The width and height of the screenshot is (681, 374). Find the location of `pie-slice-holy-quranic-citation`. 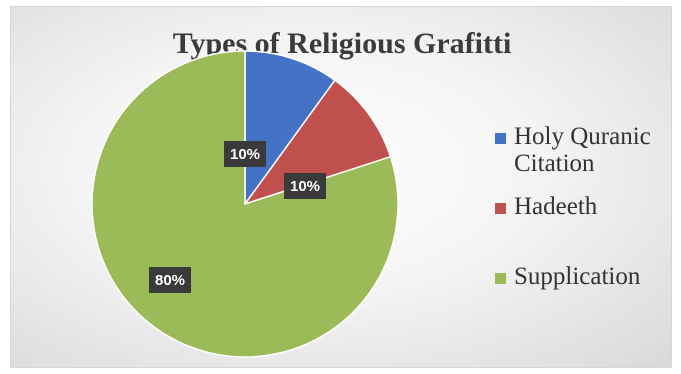

pie-slice-holy-quranic-citation is located at coordinates (290, 128).